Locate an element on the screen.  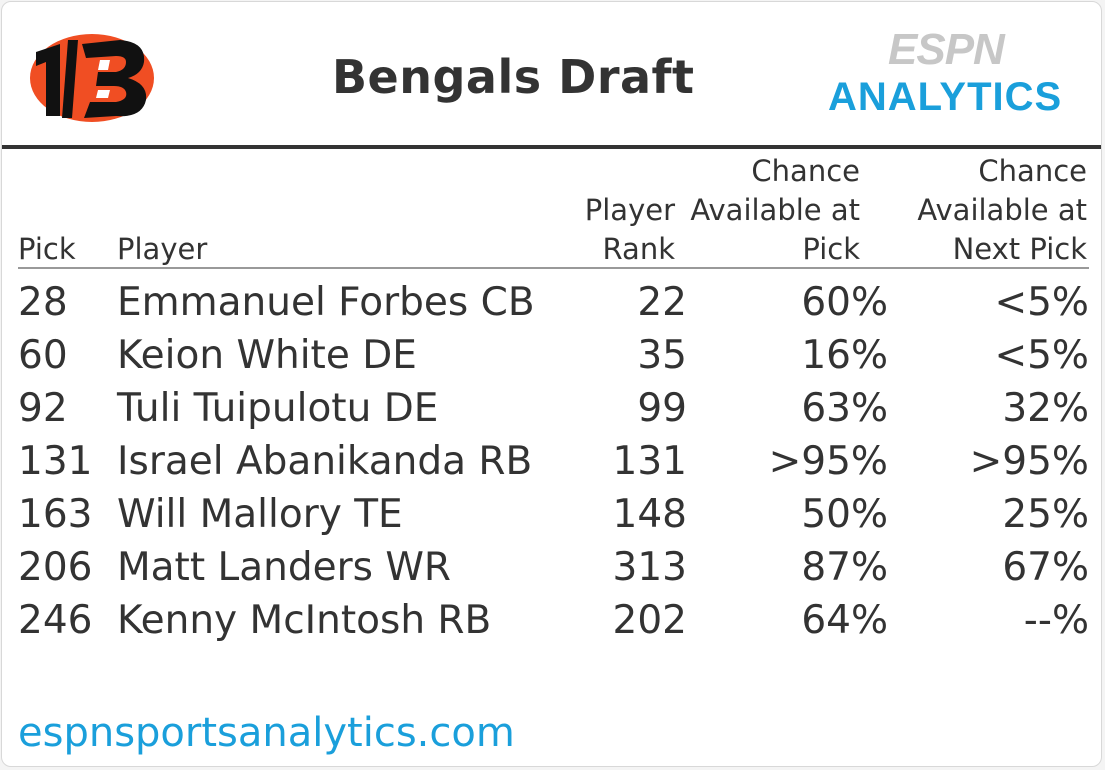
footer-link: espnsportsanalytics.com is located at coordinates (266, 733).